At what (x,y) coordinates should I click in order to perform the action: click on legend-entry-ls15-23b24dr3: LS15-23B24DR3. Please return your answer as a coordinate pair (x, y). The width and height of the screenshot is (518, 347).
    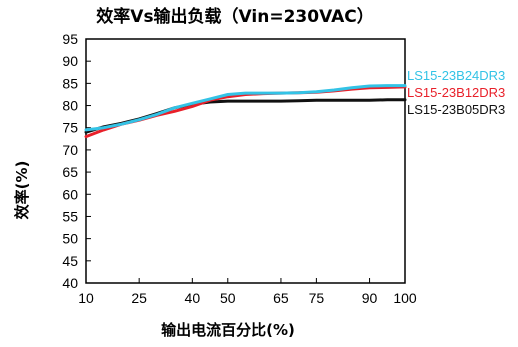
    Looking at the image, I should click on (456, 75).